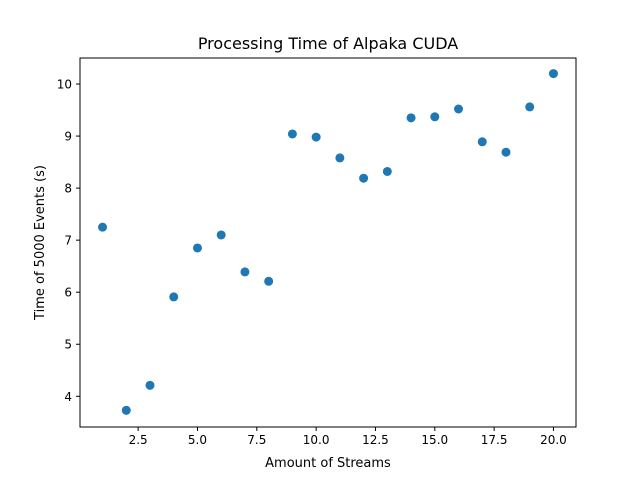 This screenshot has width=640, height=484. I want to click on y-axis-ticks: 4 5 6 7 8 9 10, so click(68, 241).